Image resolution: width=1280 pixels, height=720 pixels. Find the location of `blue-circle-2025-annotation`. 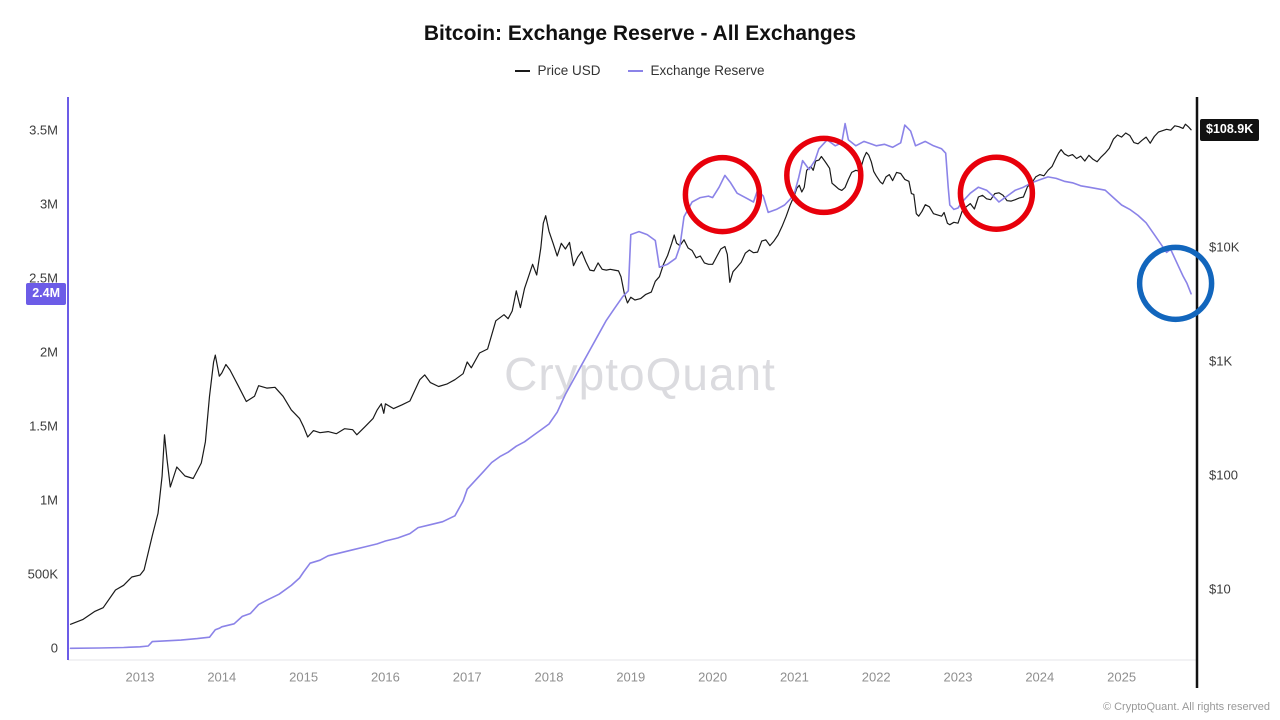

blue-circle-2025-annotation is located at coordinates (1175, 283).